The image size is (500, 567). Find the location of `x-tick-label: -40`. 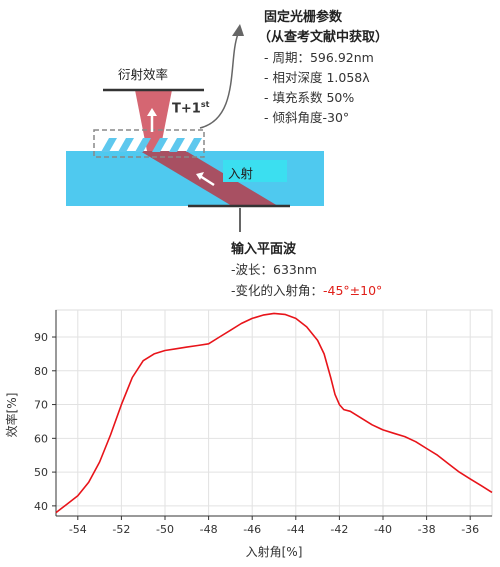

x-tick-label: -40 is located at coordinates (383, 529).